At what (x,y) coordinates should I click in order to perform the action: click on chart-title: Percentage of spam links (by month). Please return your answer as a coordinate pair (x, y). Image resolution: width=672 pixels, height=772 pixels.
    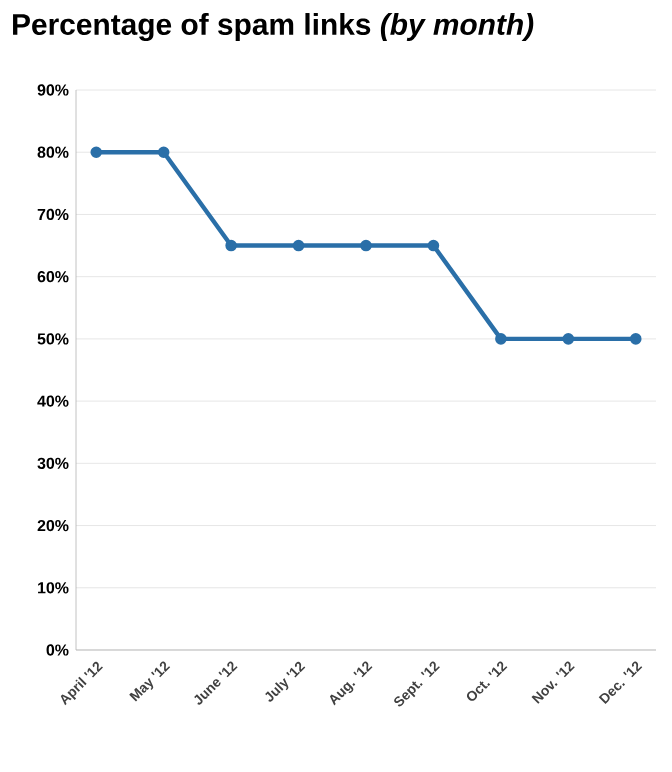
    Looking at the image, I should click on (273, 27).